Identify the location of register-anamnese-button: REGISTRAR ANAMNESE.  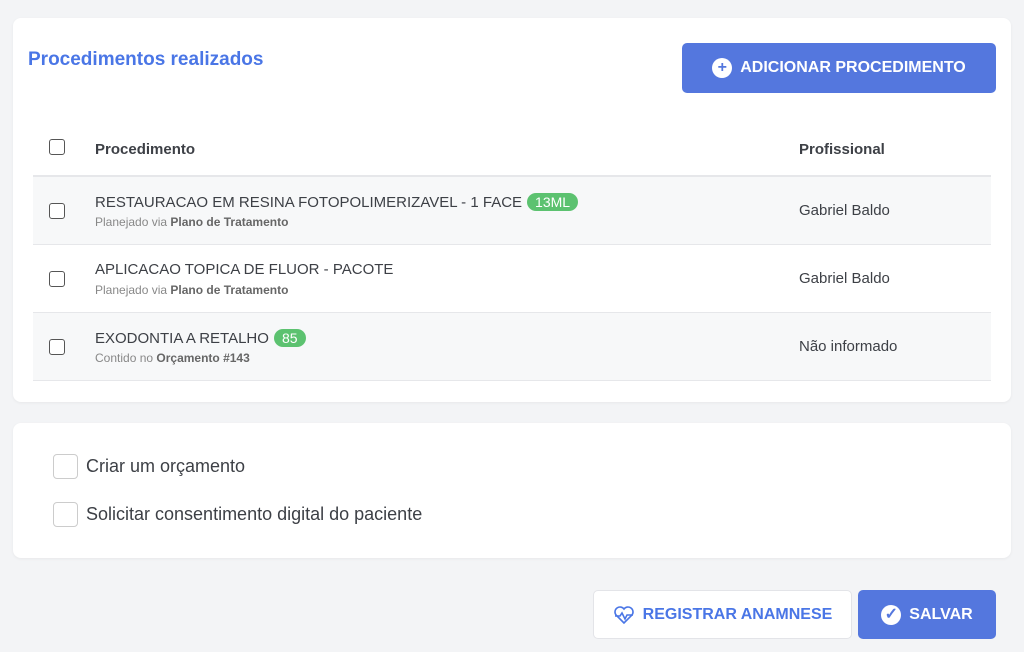
(722, 614).